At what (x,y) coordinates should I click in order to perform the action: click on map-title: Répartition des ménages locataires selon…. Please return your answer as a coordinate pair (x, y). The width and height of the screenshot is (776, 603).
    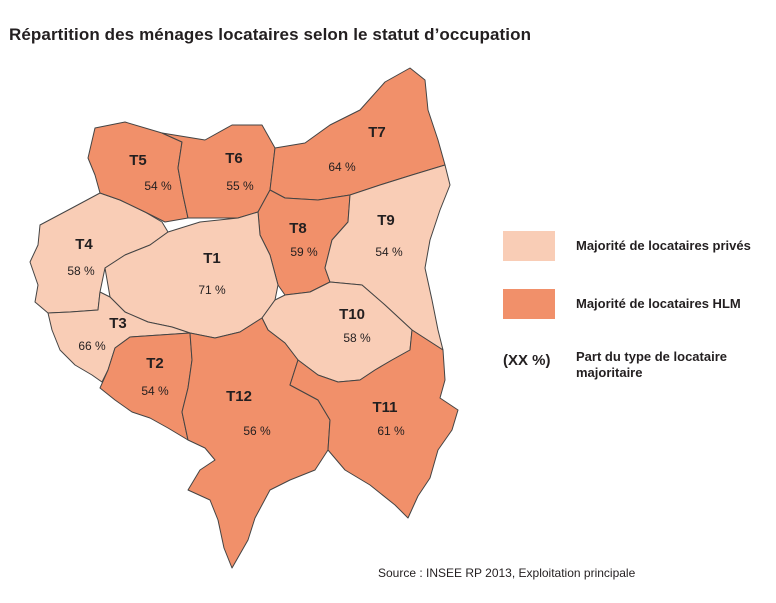
    Looking at the image, I should click on (270, 34).